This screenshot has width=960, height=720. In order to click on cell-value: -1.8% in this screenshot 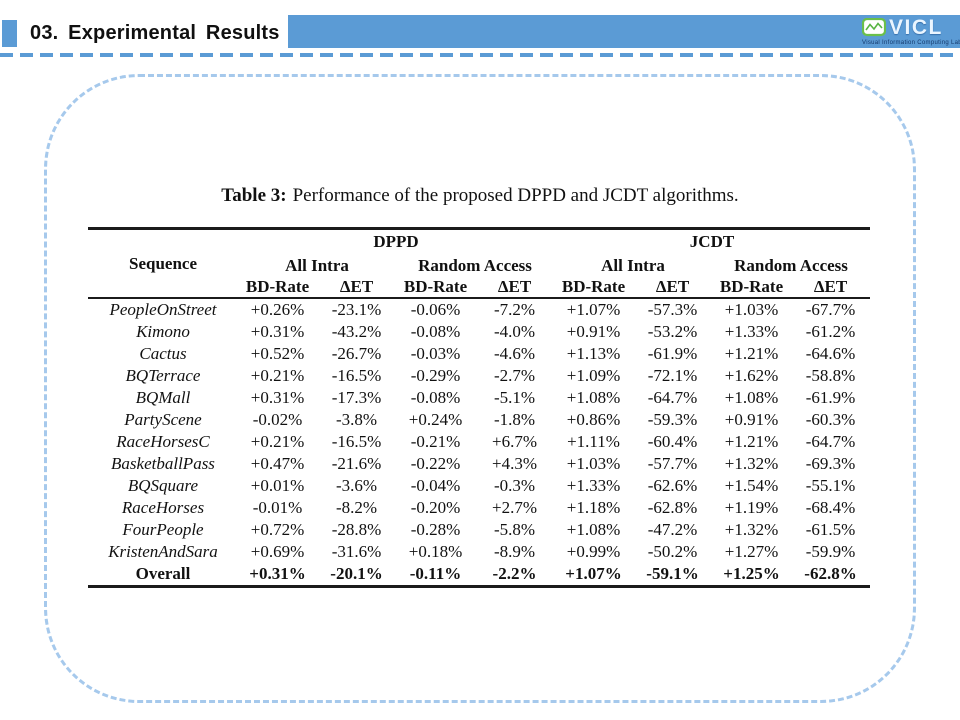, I will do `click(514, 419)`.